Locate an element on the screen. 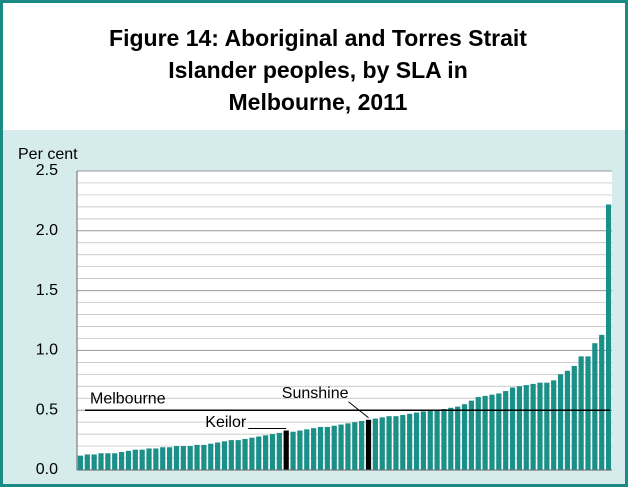 The image size is (628, 487). leader-line is located at coordinates (358, 410).